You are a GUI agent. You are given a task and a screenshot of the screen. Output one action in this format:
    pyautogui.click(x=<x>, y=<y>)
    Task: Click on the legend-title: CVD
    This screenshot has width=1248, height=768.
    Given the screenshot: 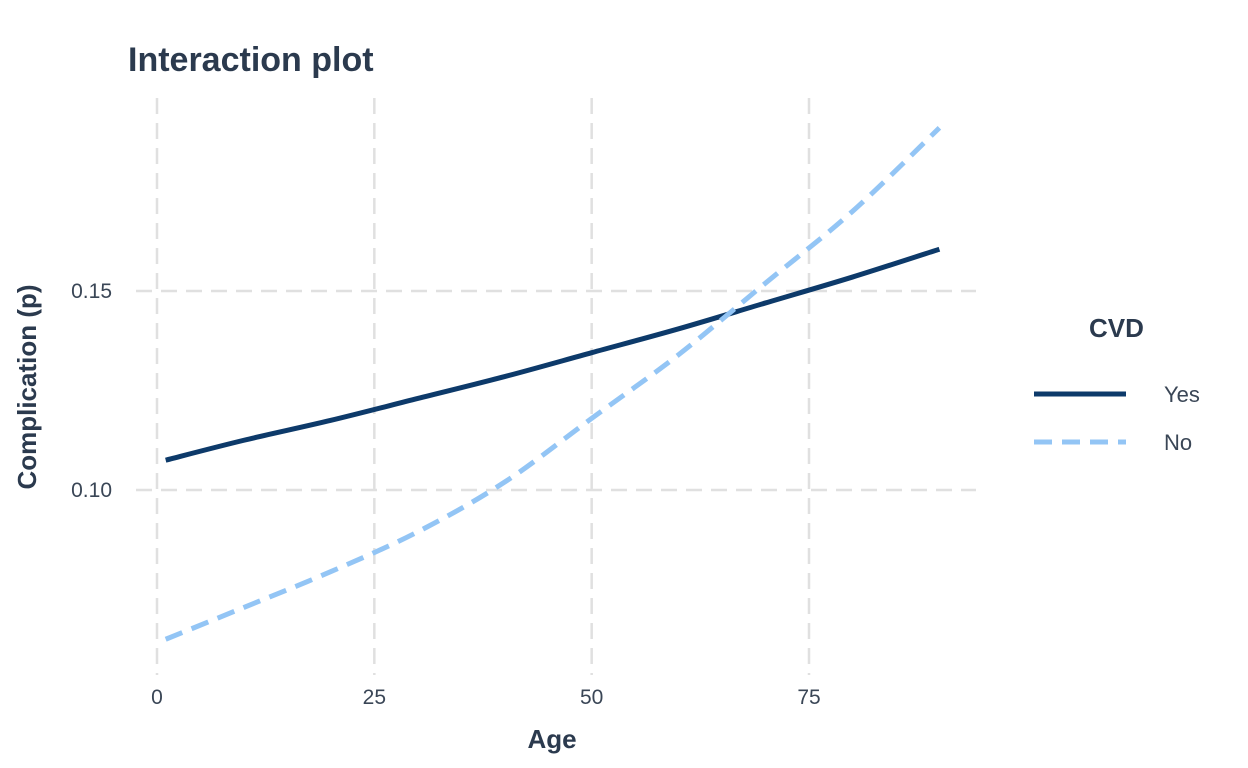 What is the action you would take?
    pyautogui.click(x=1116, y=328)
    